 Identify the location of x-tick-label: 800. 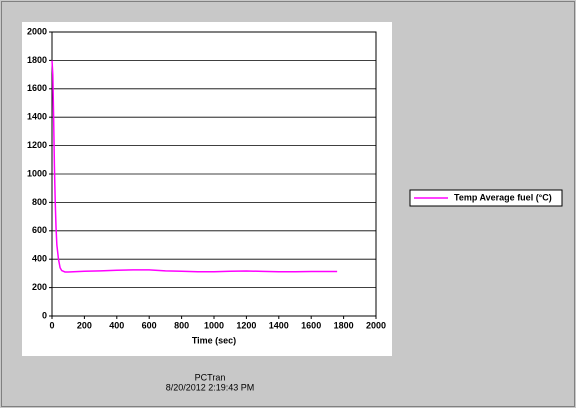
(181, 325).